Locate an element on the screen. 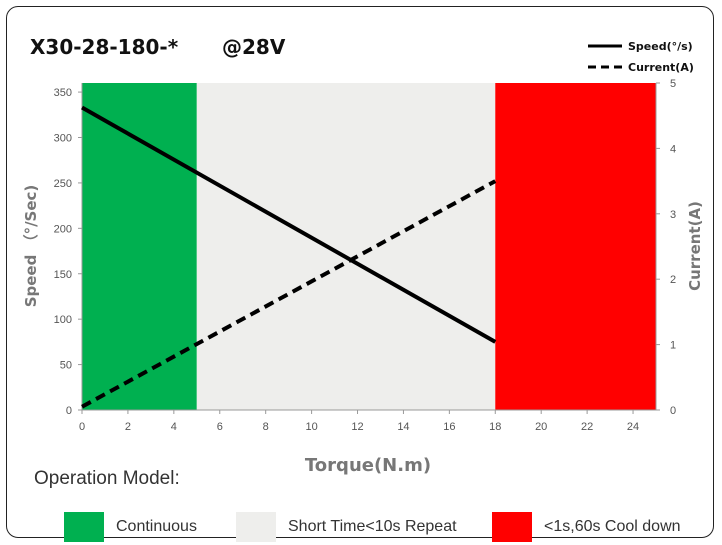  y-tick-label: 300 is located at coordinates (63, 139).